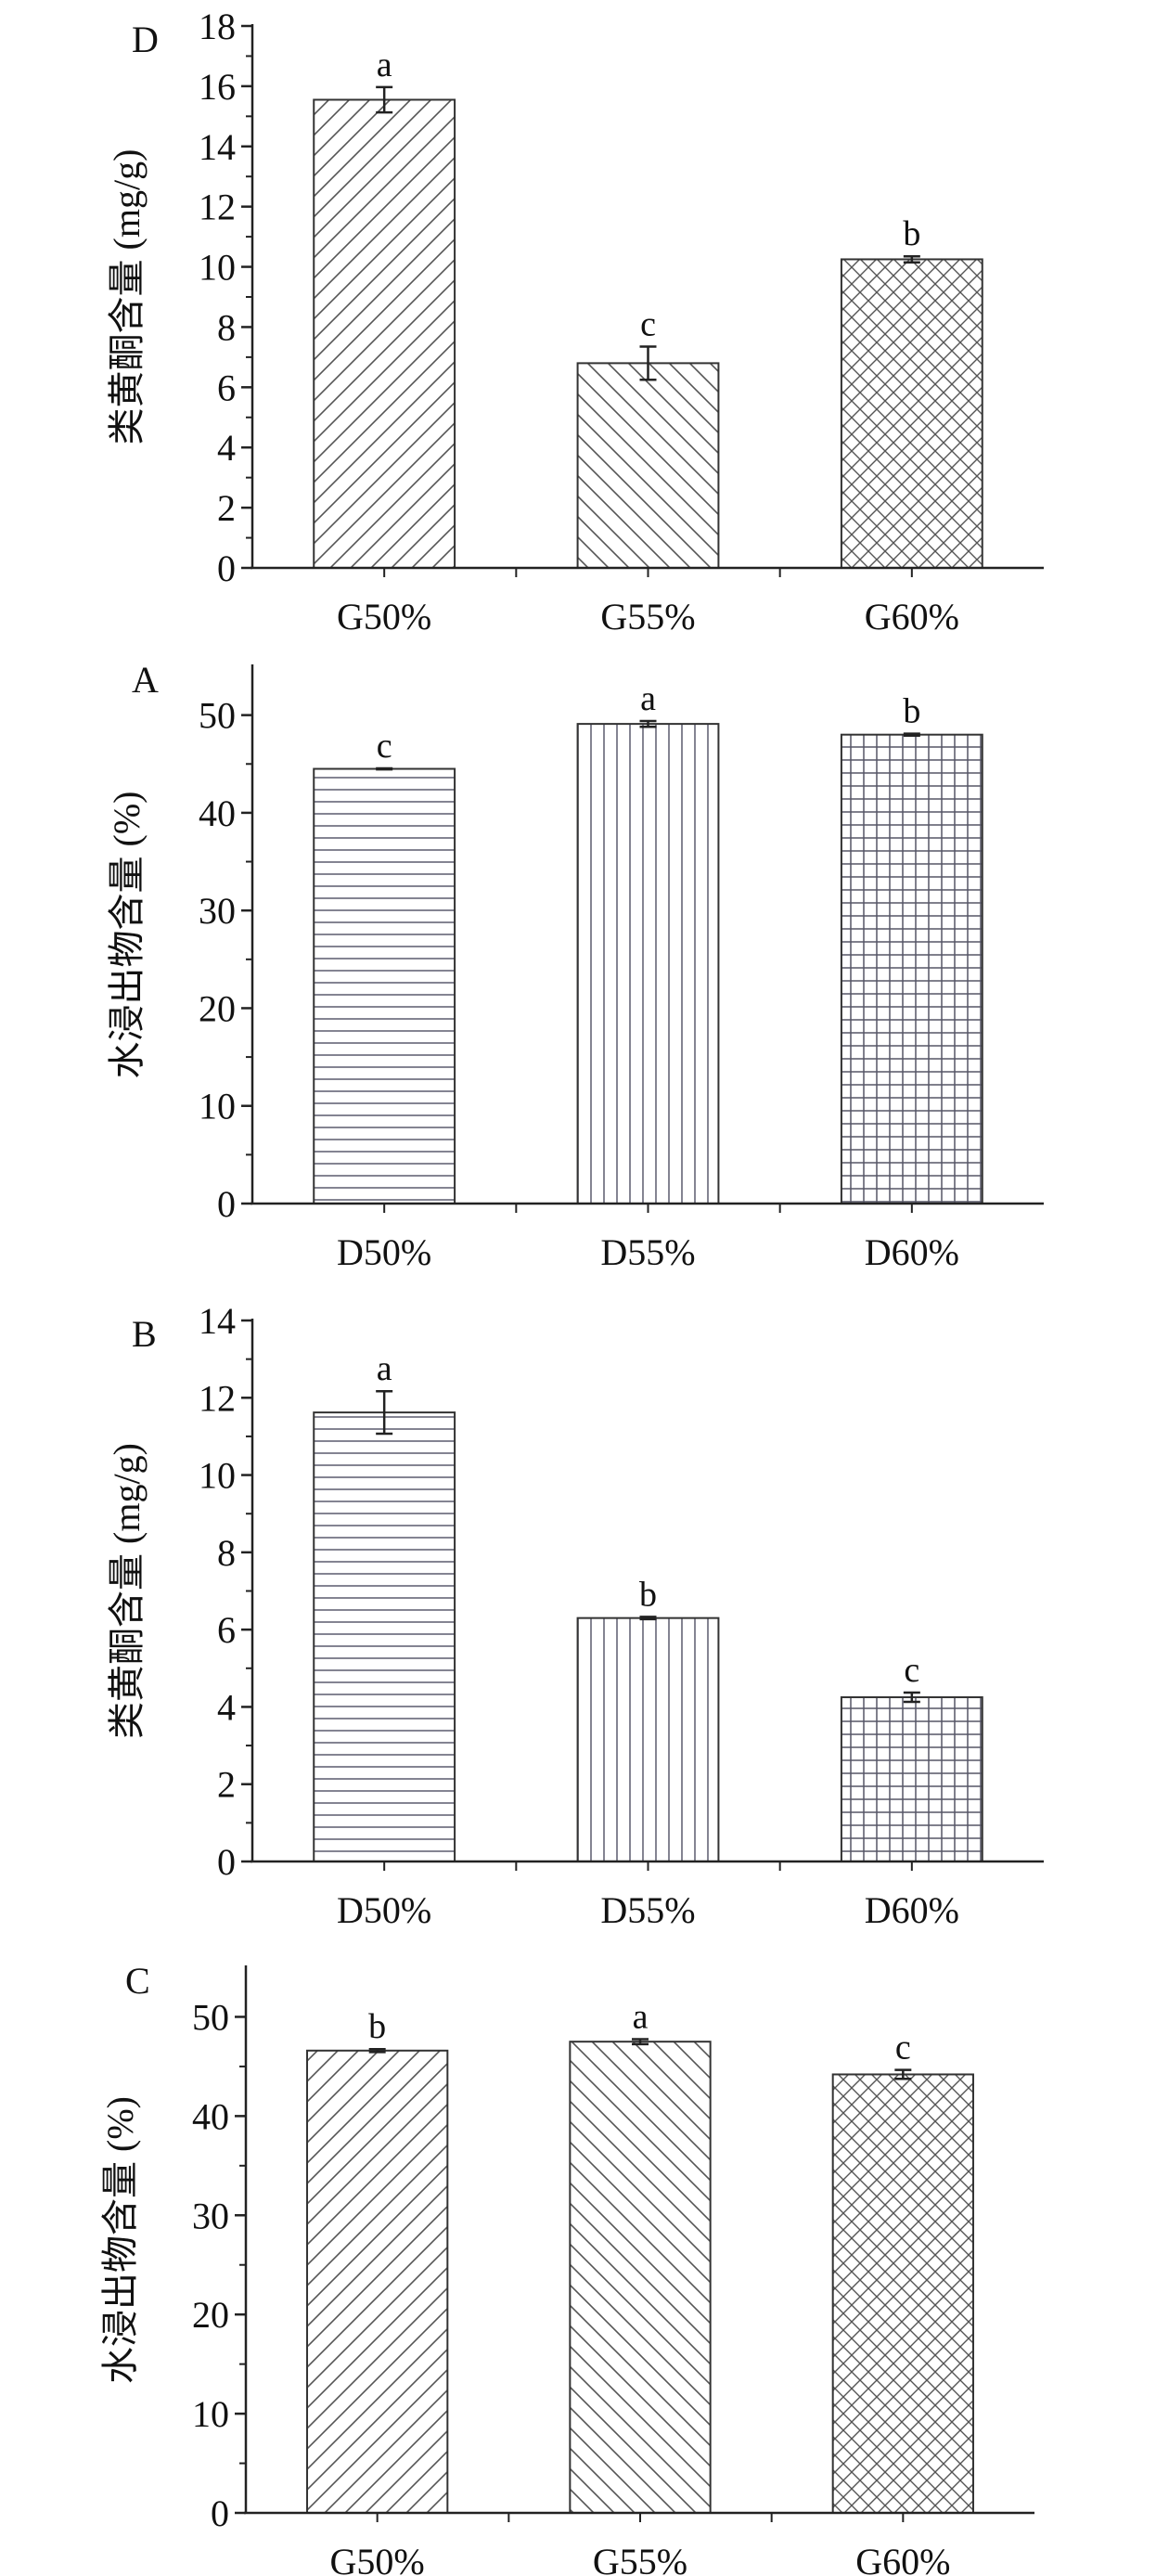 This screenshot has width=1169, height=2576. I want to click on panel-label: D, so click(145, 39).